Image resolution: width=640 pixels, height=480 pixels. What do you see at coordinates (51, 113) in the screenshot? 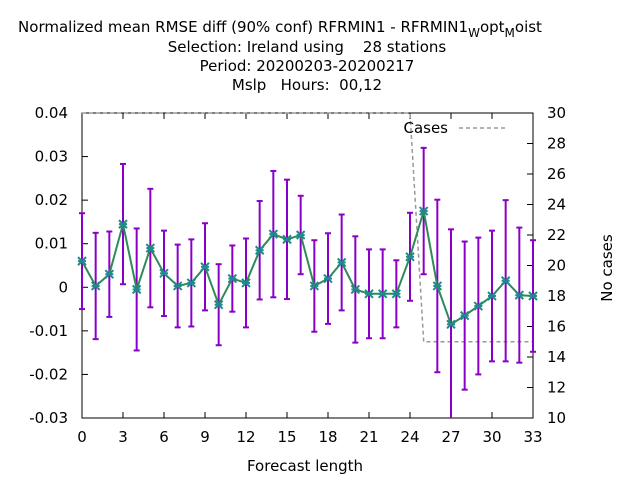
I see `y-tick-label: 0.04` at bounding box center [51, 113].